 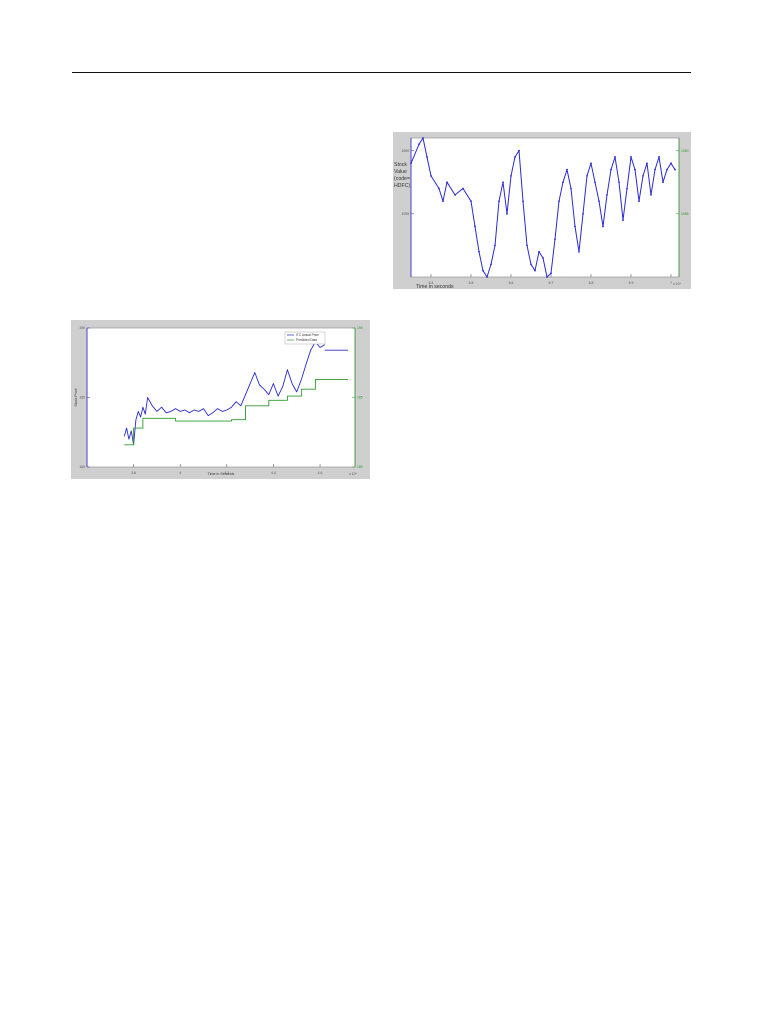 What do you see at coordinates (360, 328) in the screenshot?
I see `y-tick-label-right: 190` at bounding box center [360, 328].